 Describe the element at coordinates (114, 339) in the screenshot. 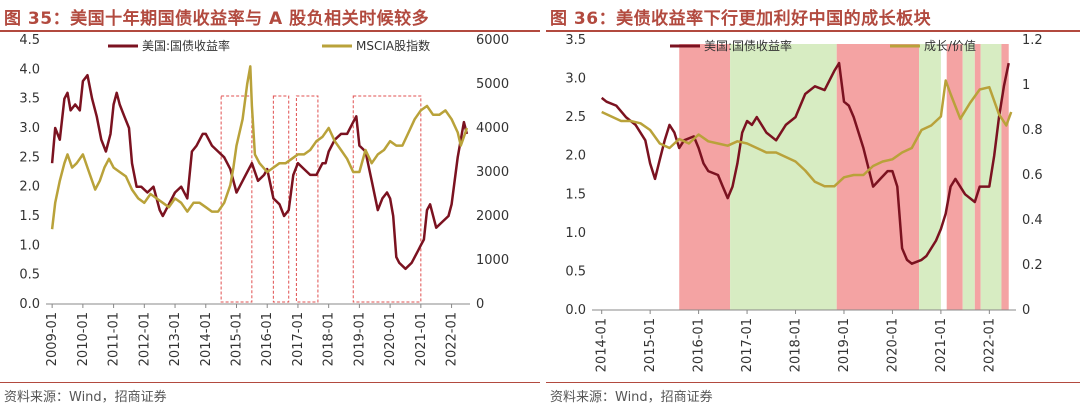

I see `x-tick-label: 2011-01` at that location.